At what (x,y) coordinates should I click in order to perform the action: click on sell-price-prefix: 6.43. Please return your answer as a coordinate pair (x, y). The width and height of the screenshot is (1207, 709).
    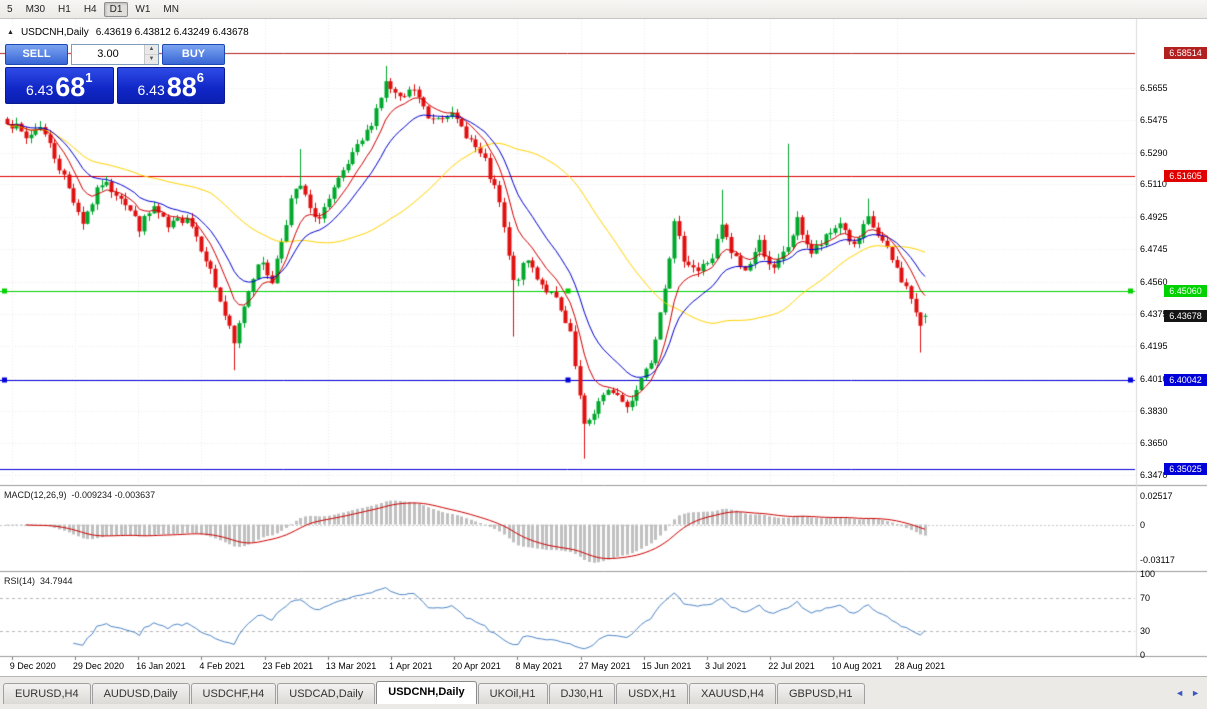
    Looking at the image, I should click on (39, 90).